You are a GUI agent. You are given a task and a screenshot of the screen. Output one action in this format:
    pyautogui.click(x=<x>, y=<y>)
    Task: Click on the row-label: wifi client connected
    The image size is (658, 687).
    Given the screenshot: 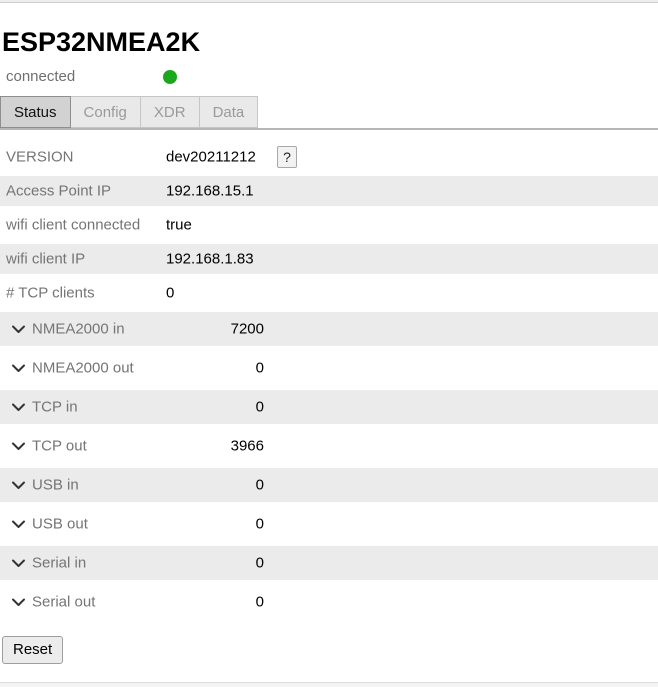 What is the action you would take?
    pyautogui.click(x=73, y=225)
    